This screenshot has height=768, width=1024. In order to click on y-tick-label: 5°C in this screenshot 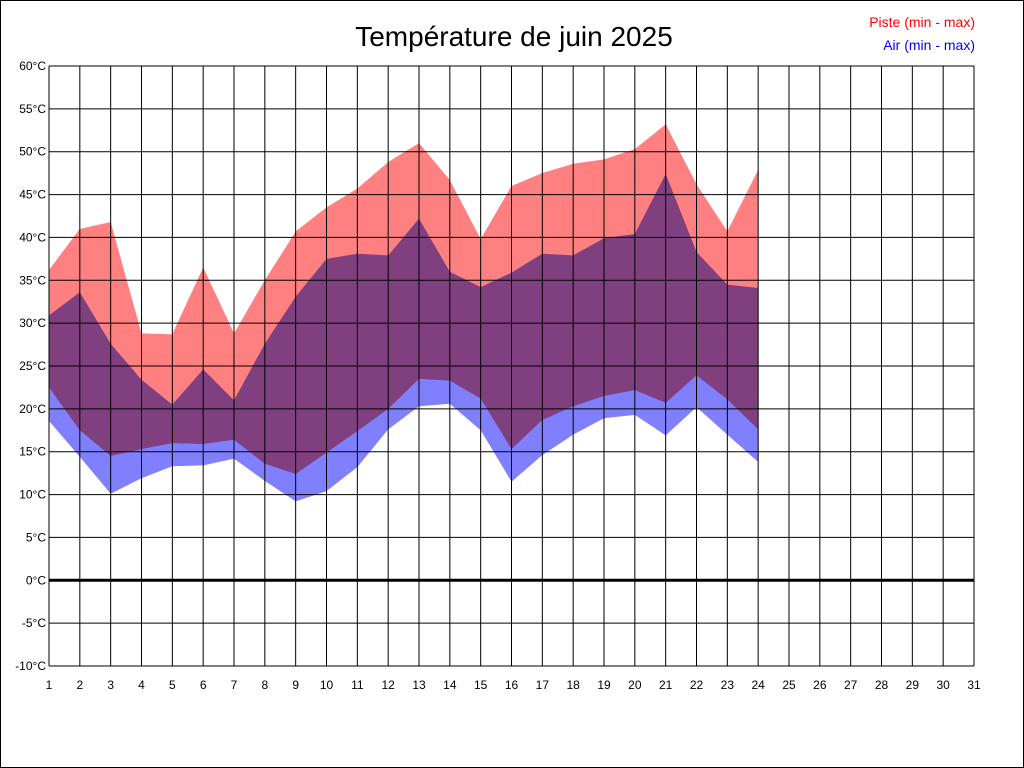, I will do `click(36, 537)`.